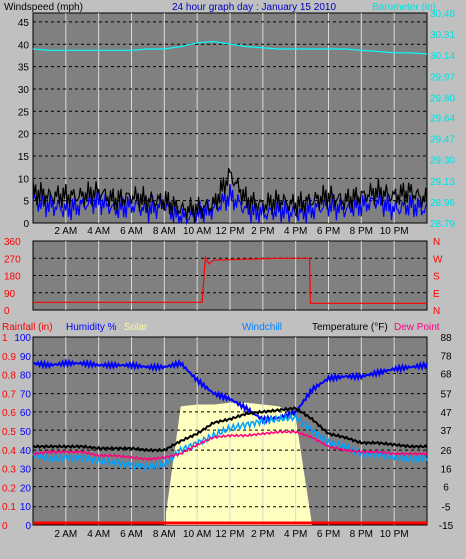  What do you see at coordinates (27, 327) in the screenshot?
I see `legend-rainfall: Rainfall (in)` at bounding box center [27, 327].